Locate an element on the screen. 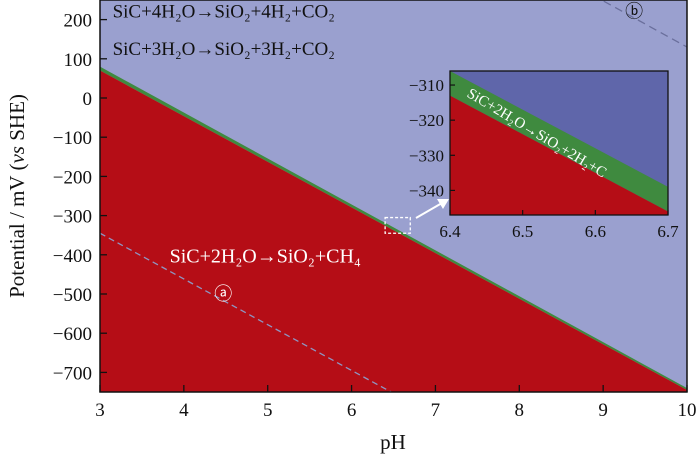 This screenshot has width=700, height=456. x-tick-label: 10 is located at coordinates (687, 410).